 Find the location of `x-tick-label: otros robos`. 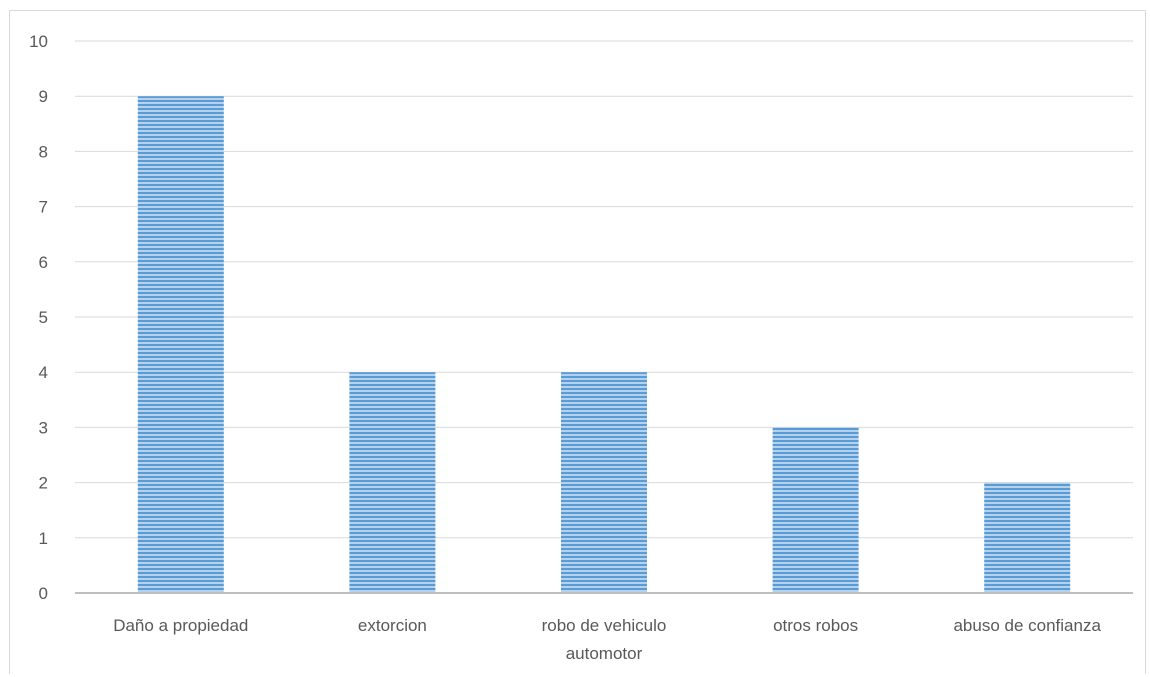

x-tick-label: otros robos is located at coordinates (815, 625).